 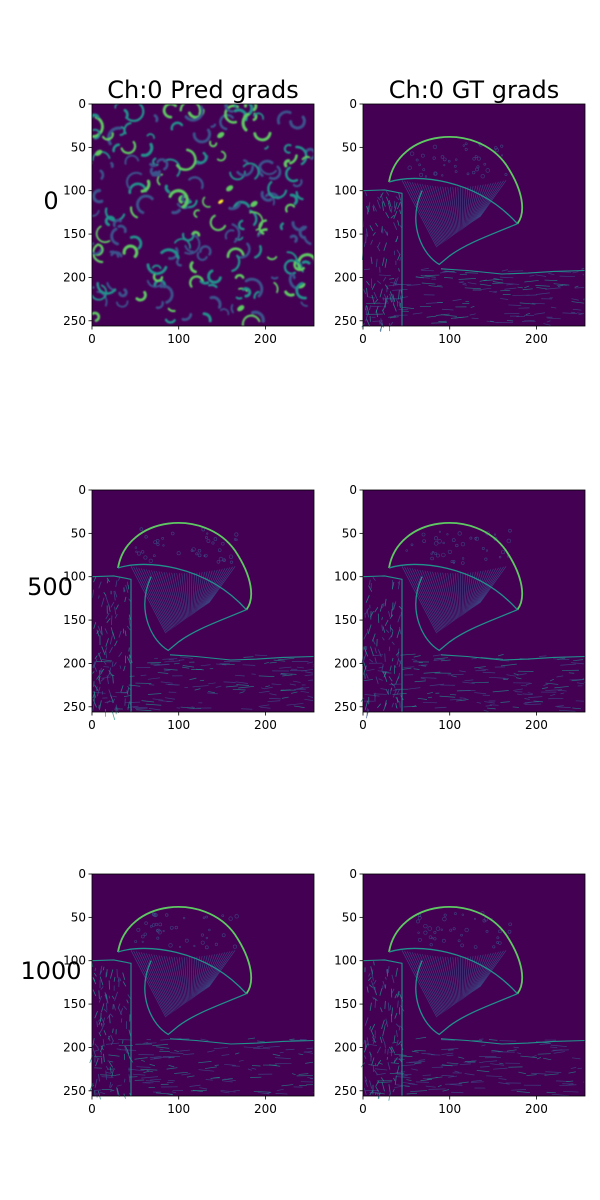 What do you see at coordinates (50, 587) in the screenshot?
I see `row-label: 500` at bounding box center [50, 587].